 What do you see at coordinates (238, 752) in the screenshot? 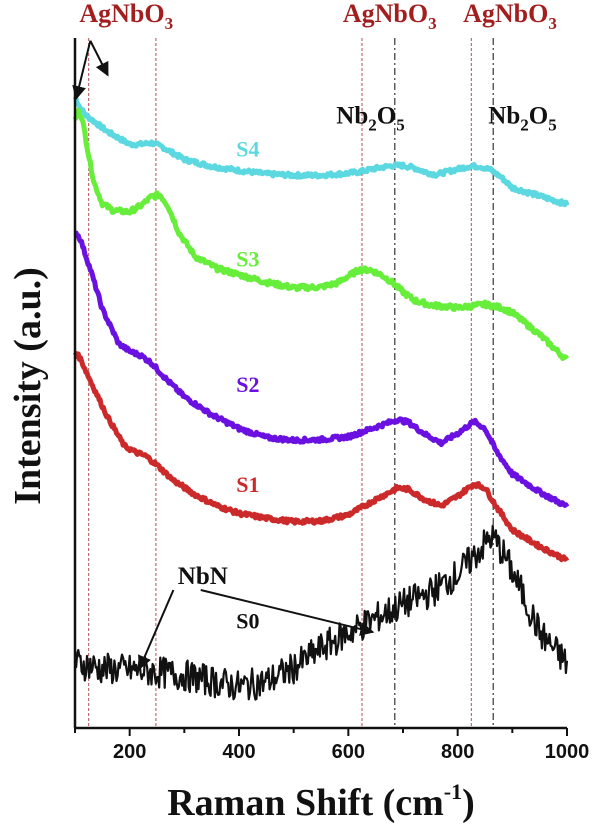
I see `x-tick-label-400: 400` at bounding box center [238, 752].